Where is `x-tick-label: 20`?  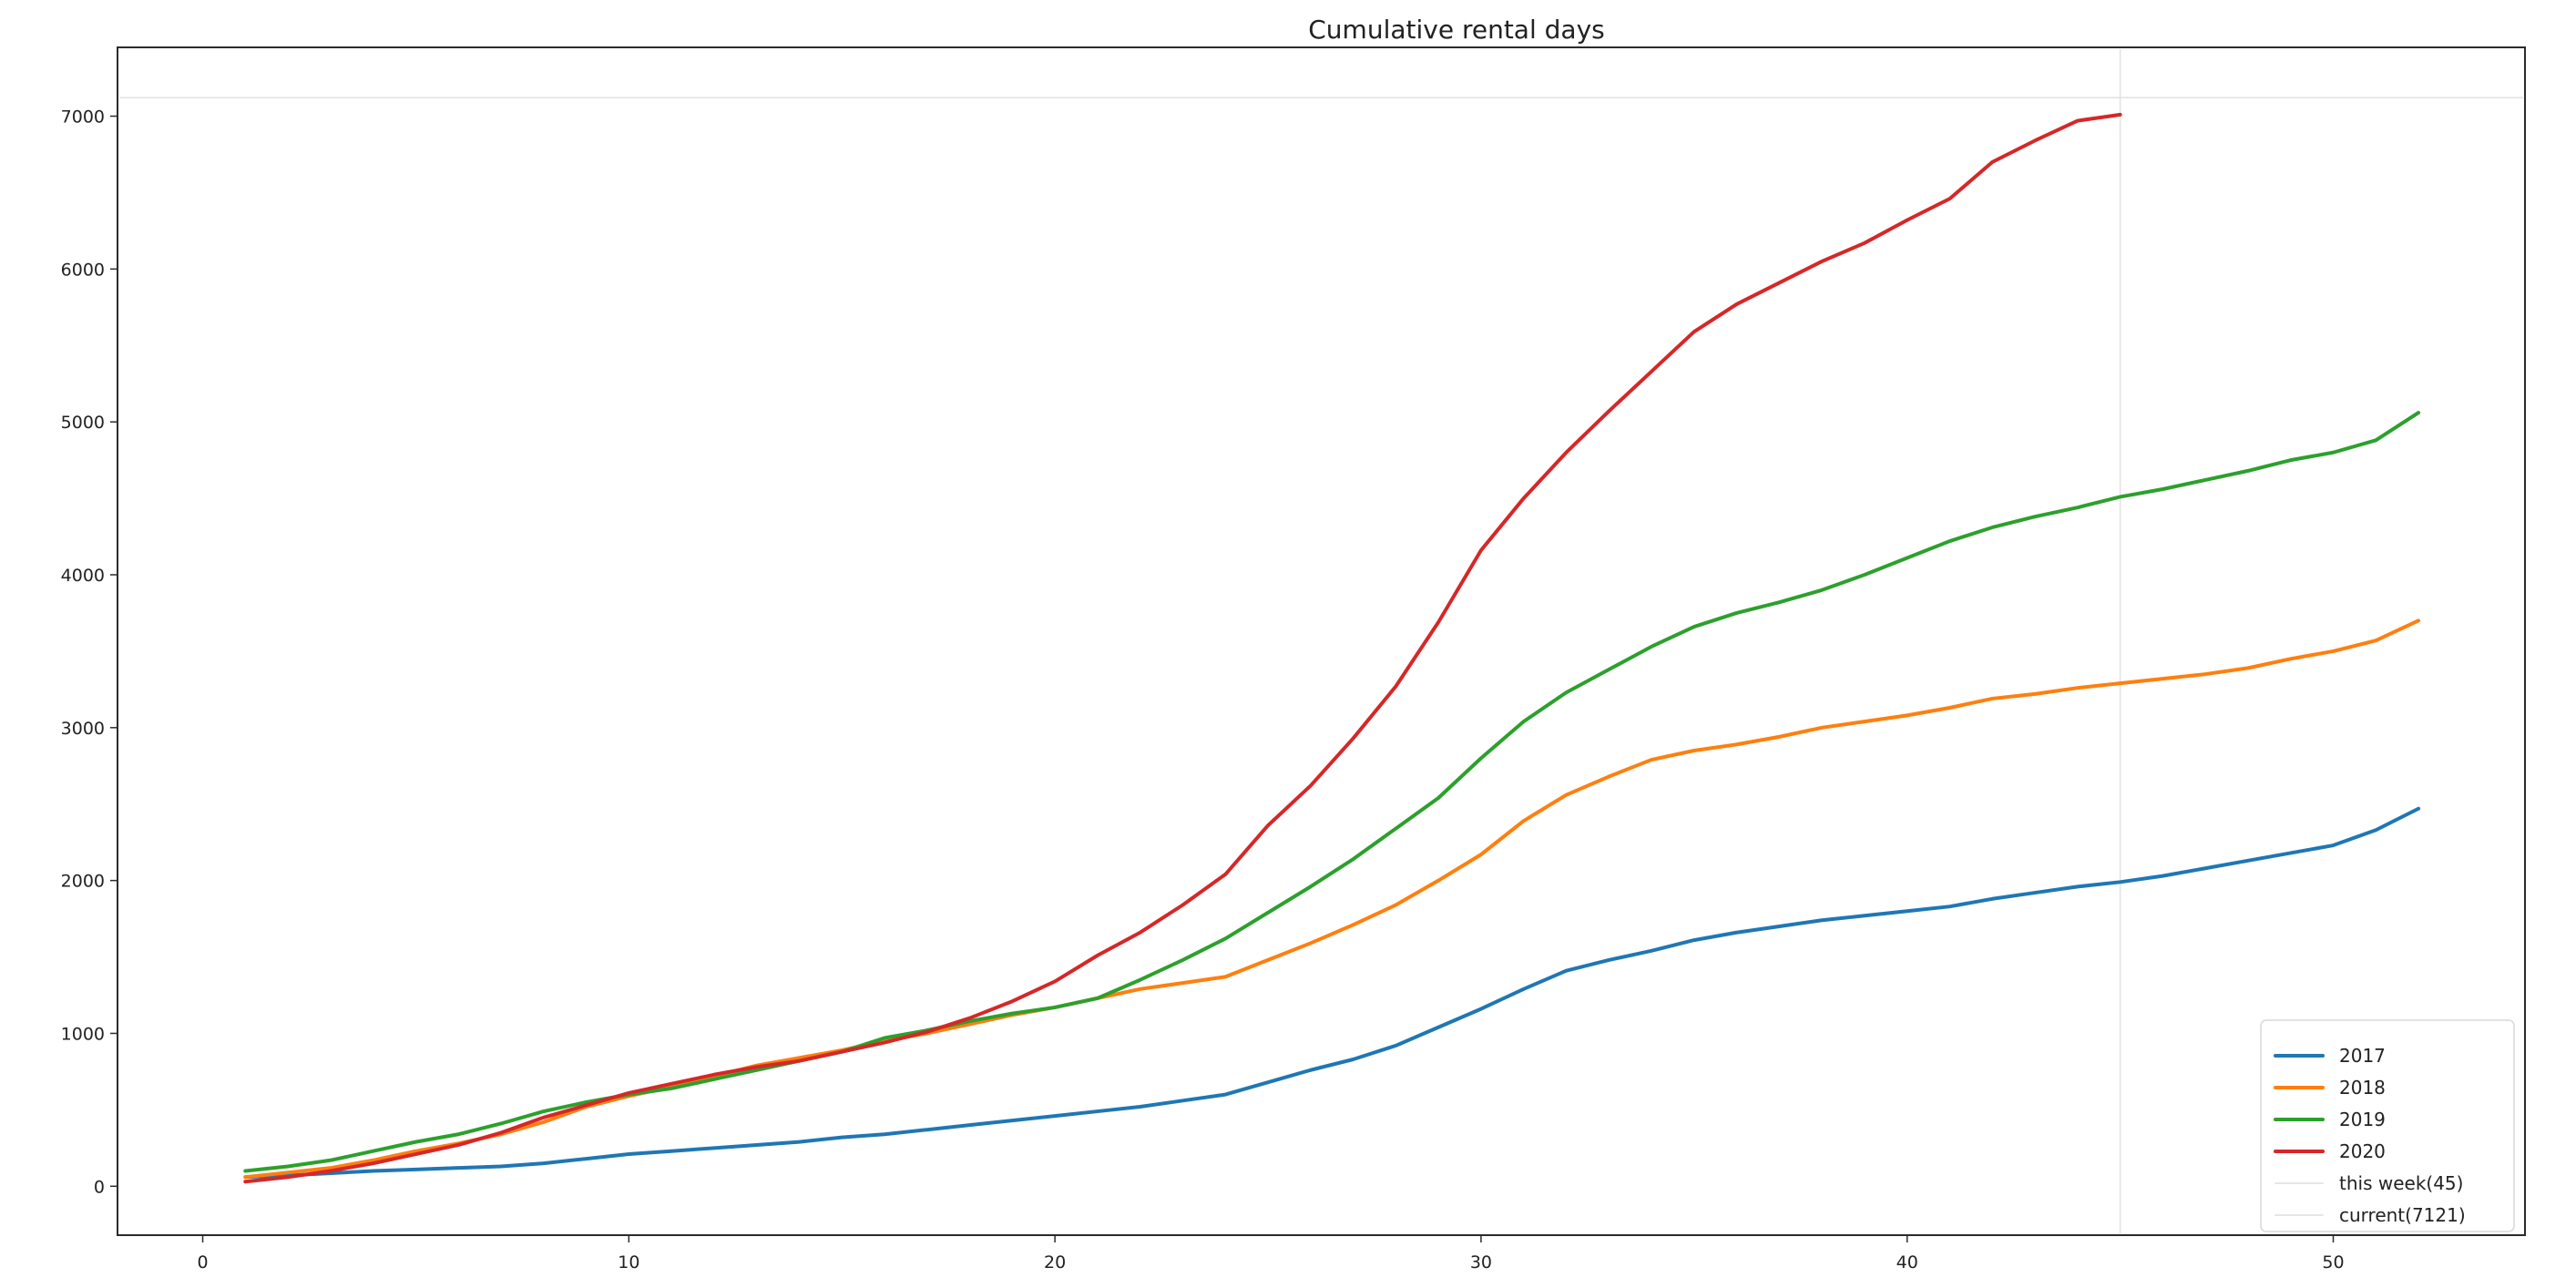
x-tick-label: 20 is located at coordinates (1055, 1262).